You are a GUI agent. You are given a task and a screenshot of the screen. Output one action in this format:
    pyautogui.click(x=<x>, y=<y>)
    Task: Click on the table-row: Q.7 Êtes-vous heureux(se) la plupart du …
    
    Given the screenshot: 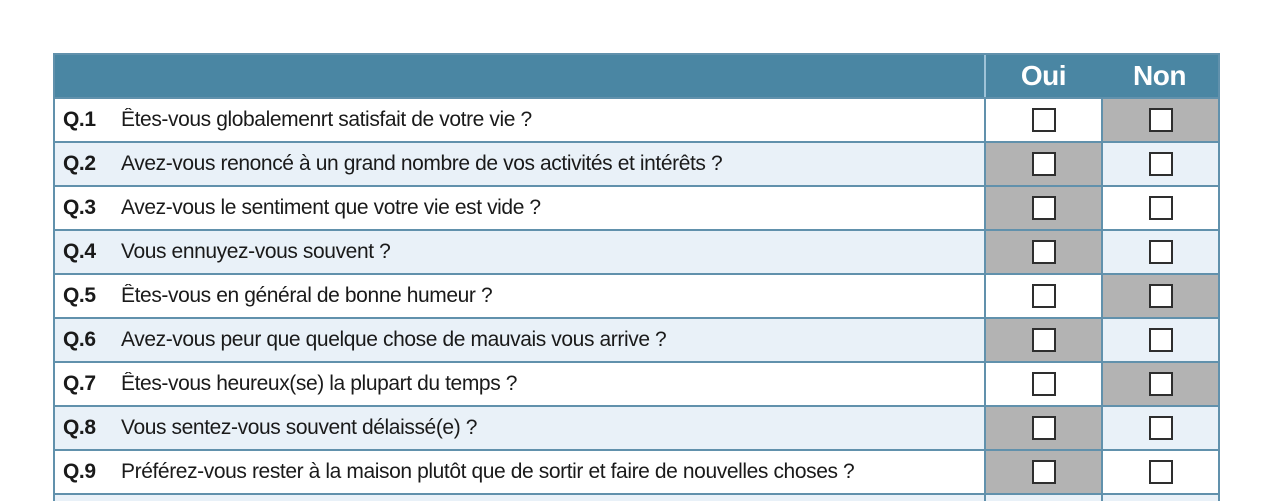 What is the action you would take?
    pyautogui.click(x=636, y=383)
    